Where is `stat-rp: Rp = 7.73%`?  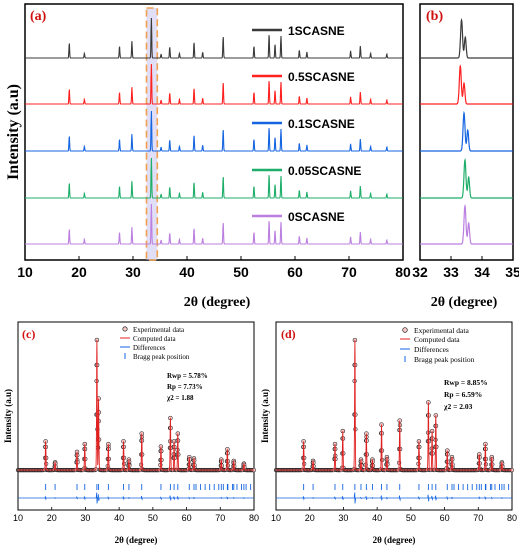 stat-rp: Rp = 7.73% is located at coordinates (185, 387).